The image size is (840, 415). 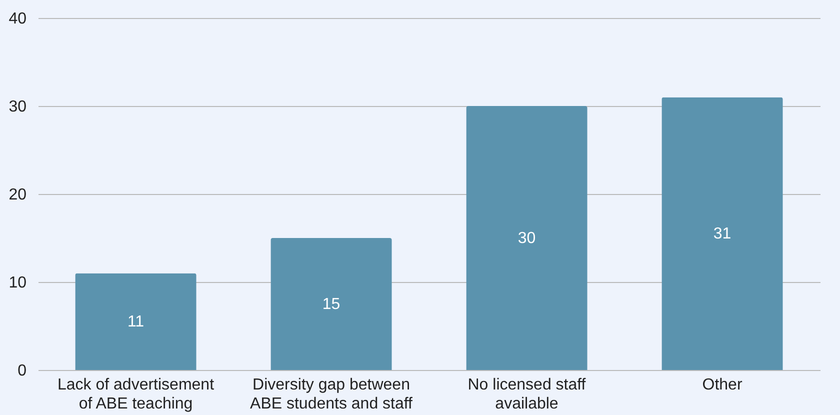 I want to click on data-label: 15, so click(x=331, y=304).